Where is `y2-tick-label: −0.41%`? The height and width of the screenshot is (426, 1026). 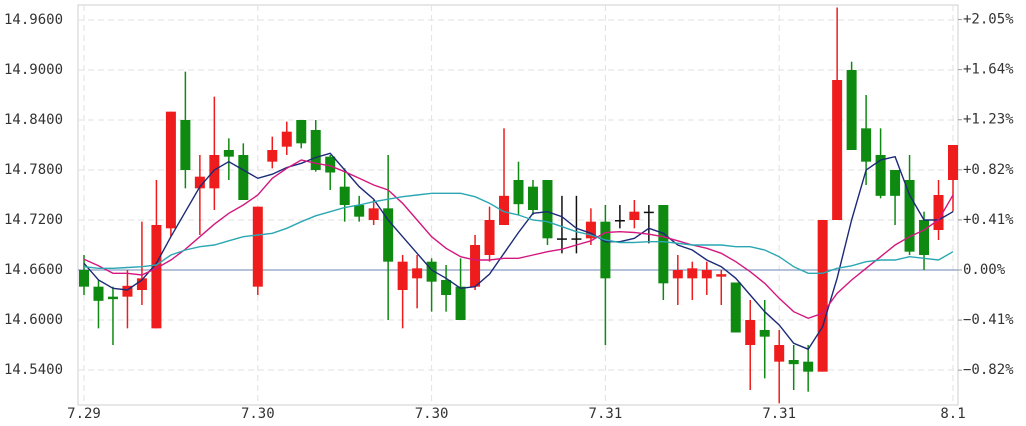 y2-tick-label: −0.41% is located at coordinates (988, 320).